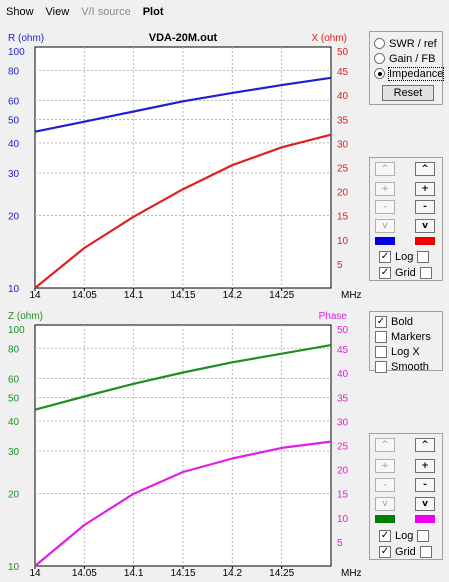 The width and height of the screenshot is (449, 582). Describe the element at coordinates (425, 504) in the screenshot. I see `phase-scale-down-button: v` at that location.